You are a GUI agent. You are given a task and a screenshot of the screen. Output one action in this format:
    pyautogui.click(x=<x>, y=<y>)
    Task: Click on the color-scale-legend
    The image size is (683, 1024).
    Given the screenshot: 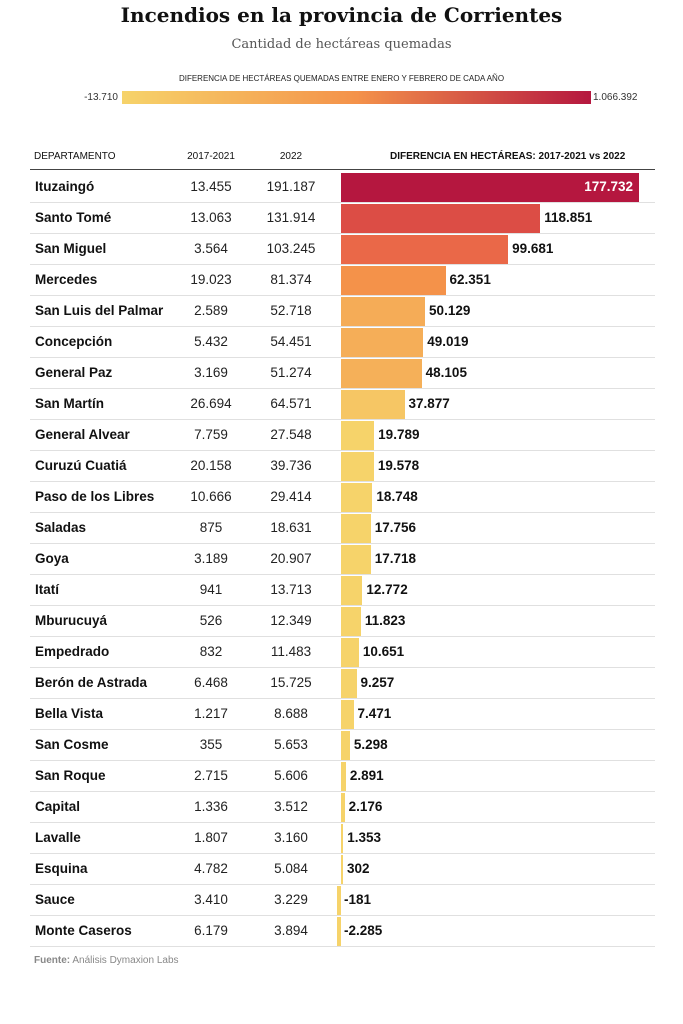 What is the action you would take?
    pyautogui.click(x=356, y=97)
    